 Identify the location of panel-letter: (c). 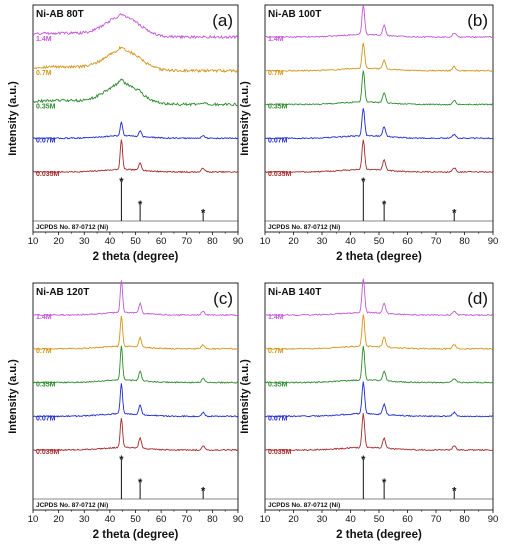
(223, 298).